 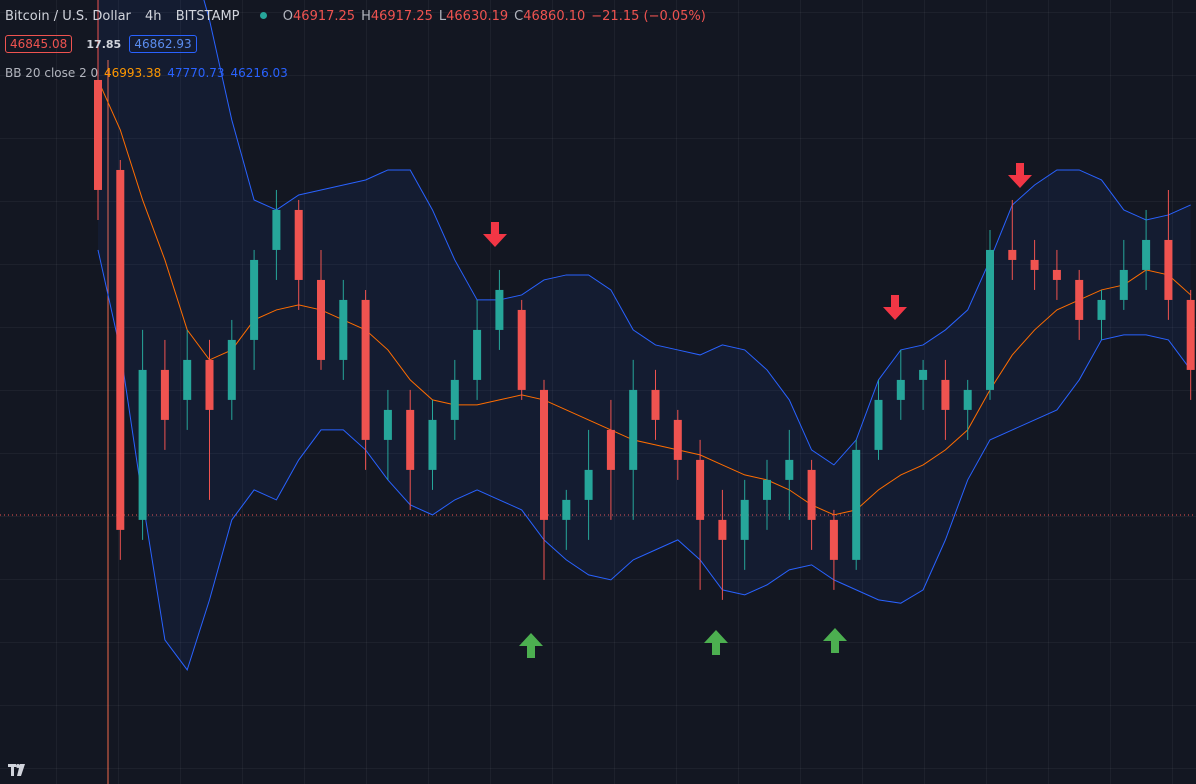 I want to click on indicator-name: BB 20 close 2 0, so click(x=52, y=73).